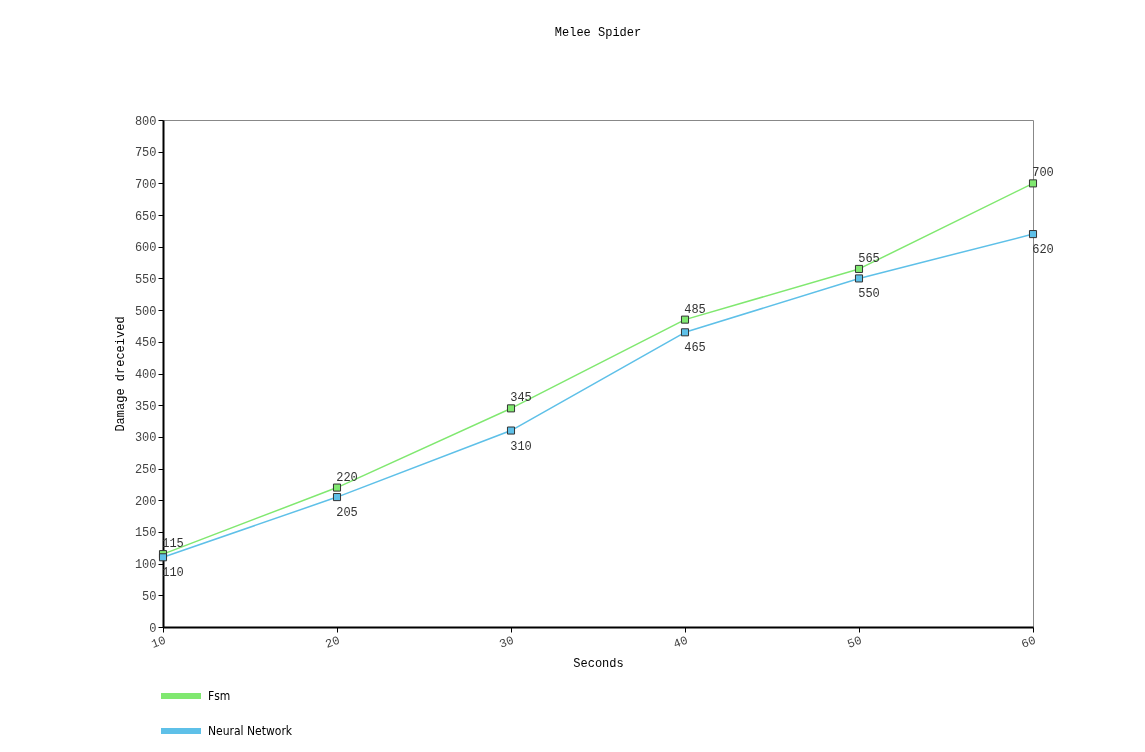 The width and height of the screenshot is (1145, 752). I want to click on data-label: 205, so click(347, 513).